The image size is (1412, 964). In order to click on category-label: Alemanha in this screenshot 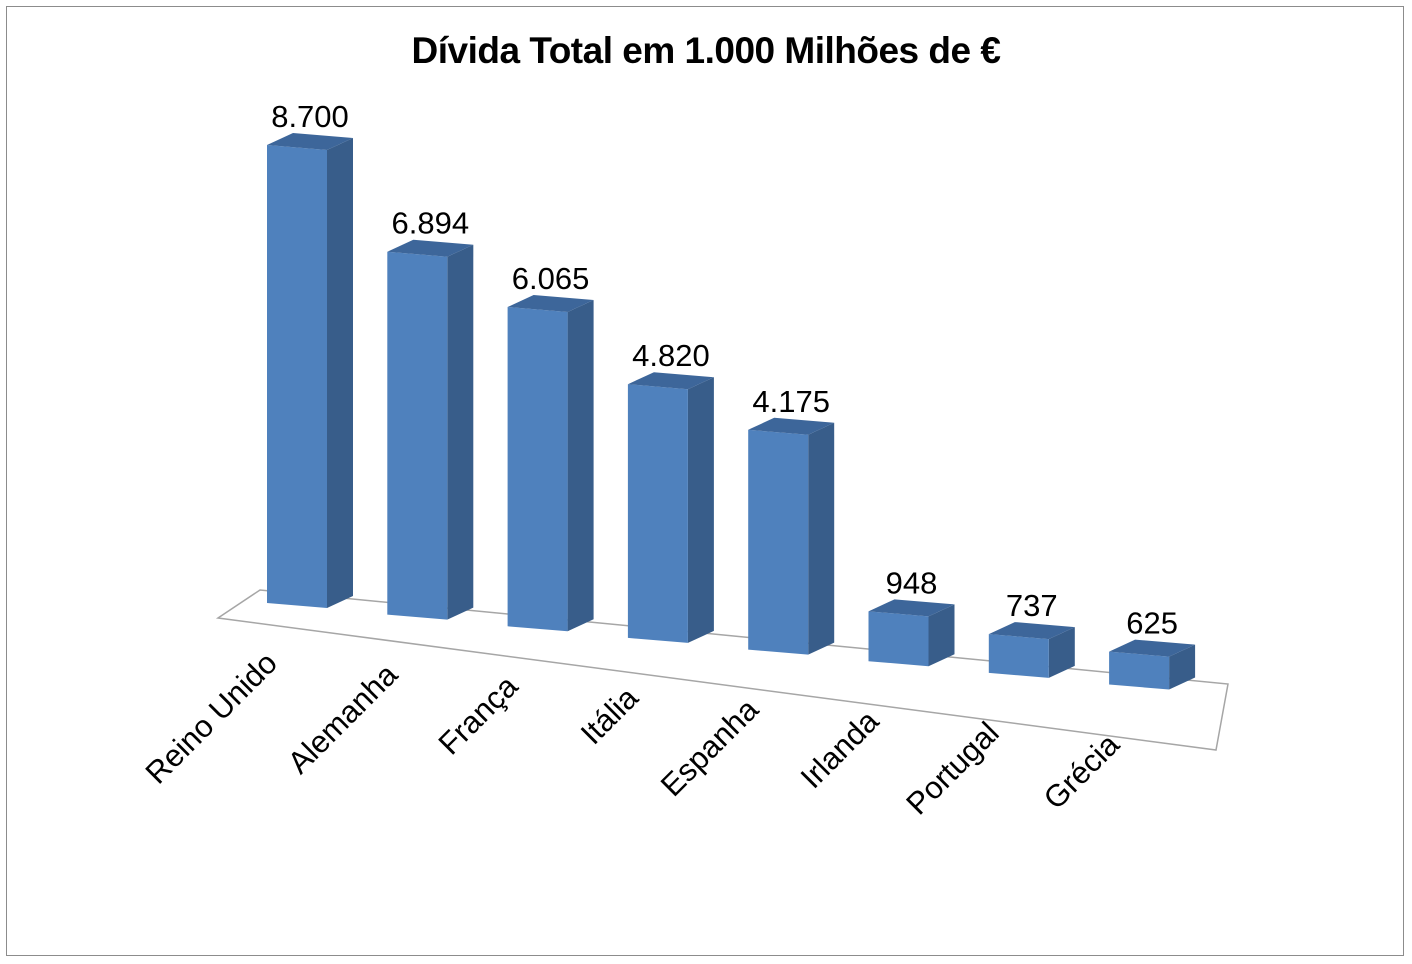, I will do `click(343, 718)`.